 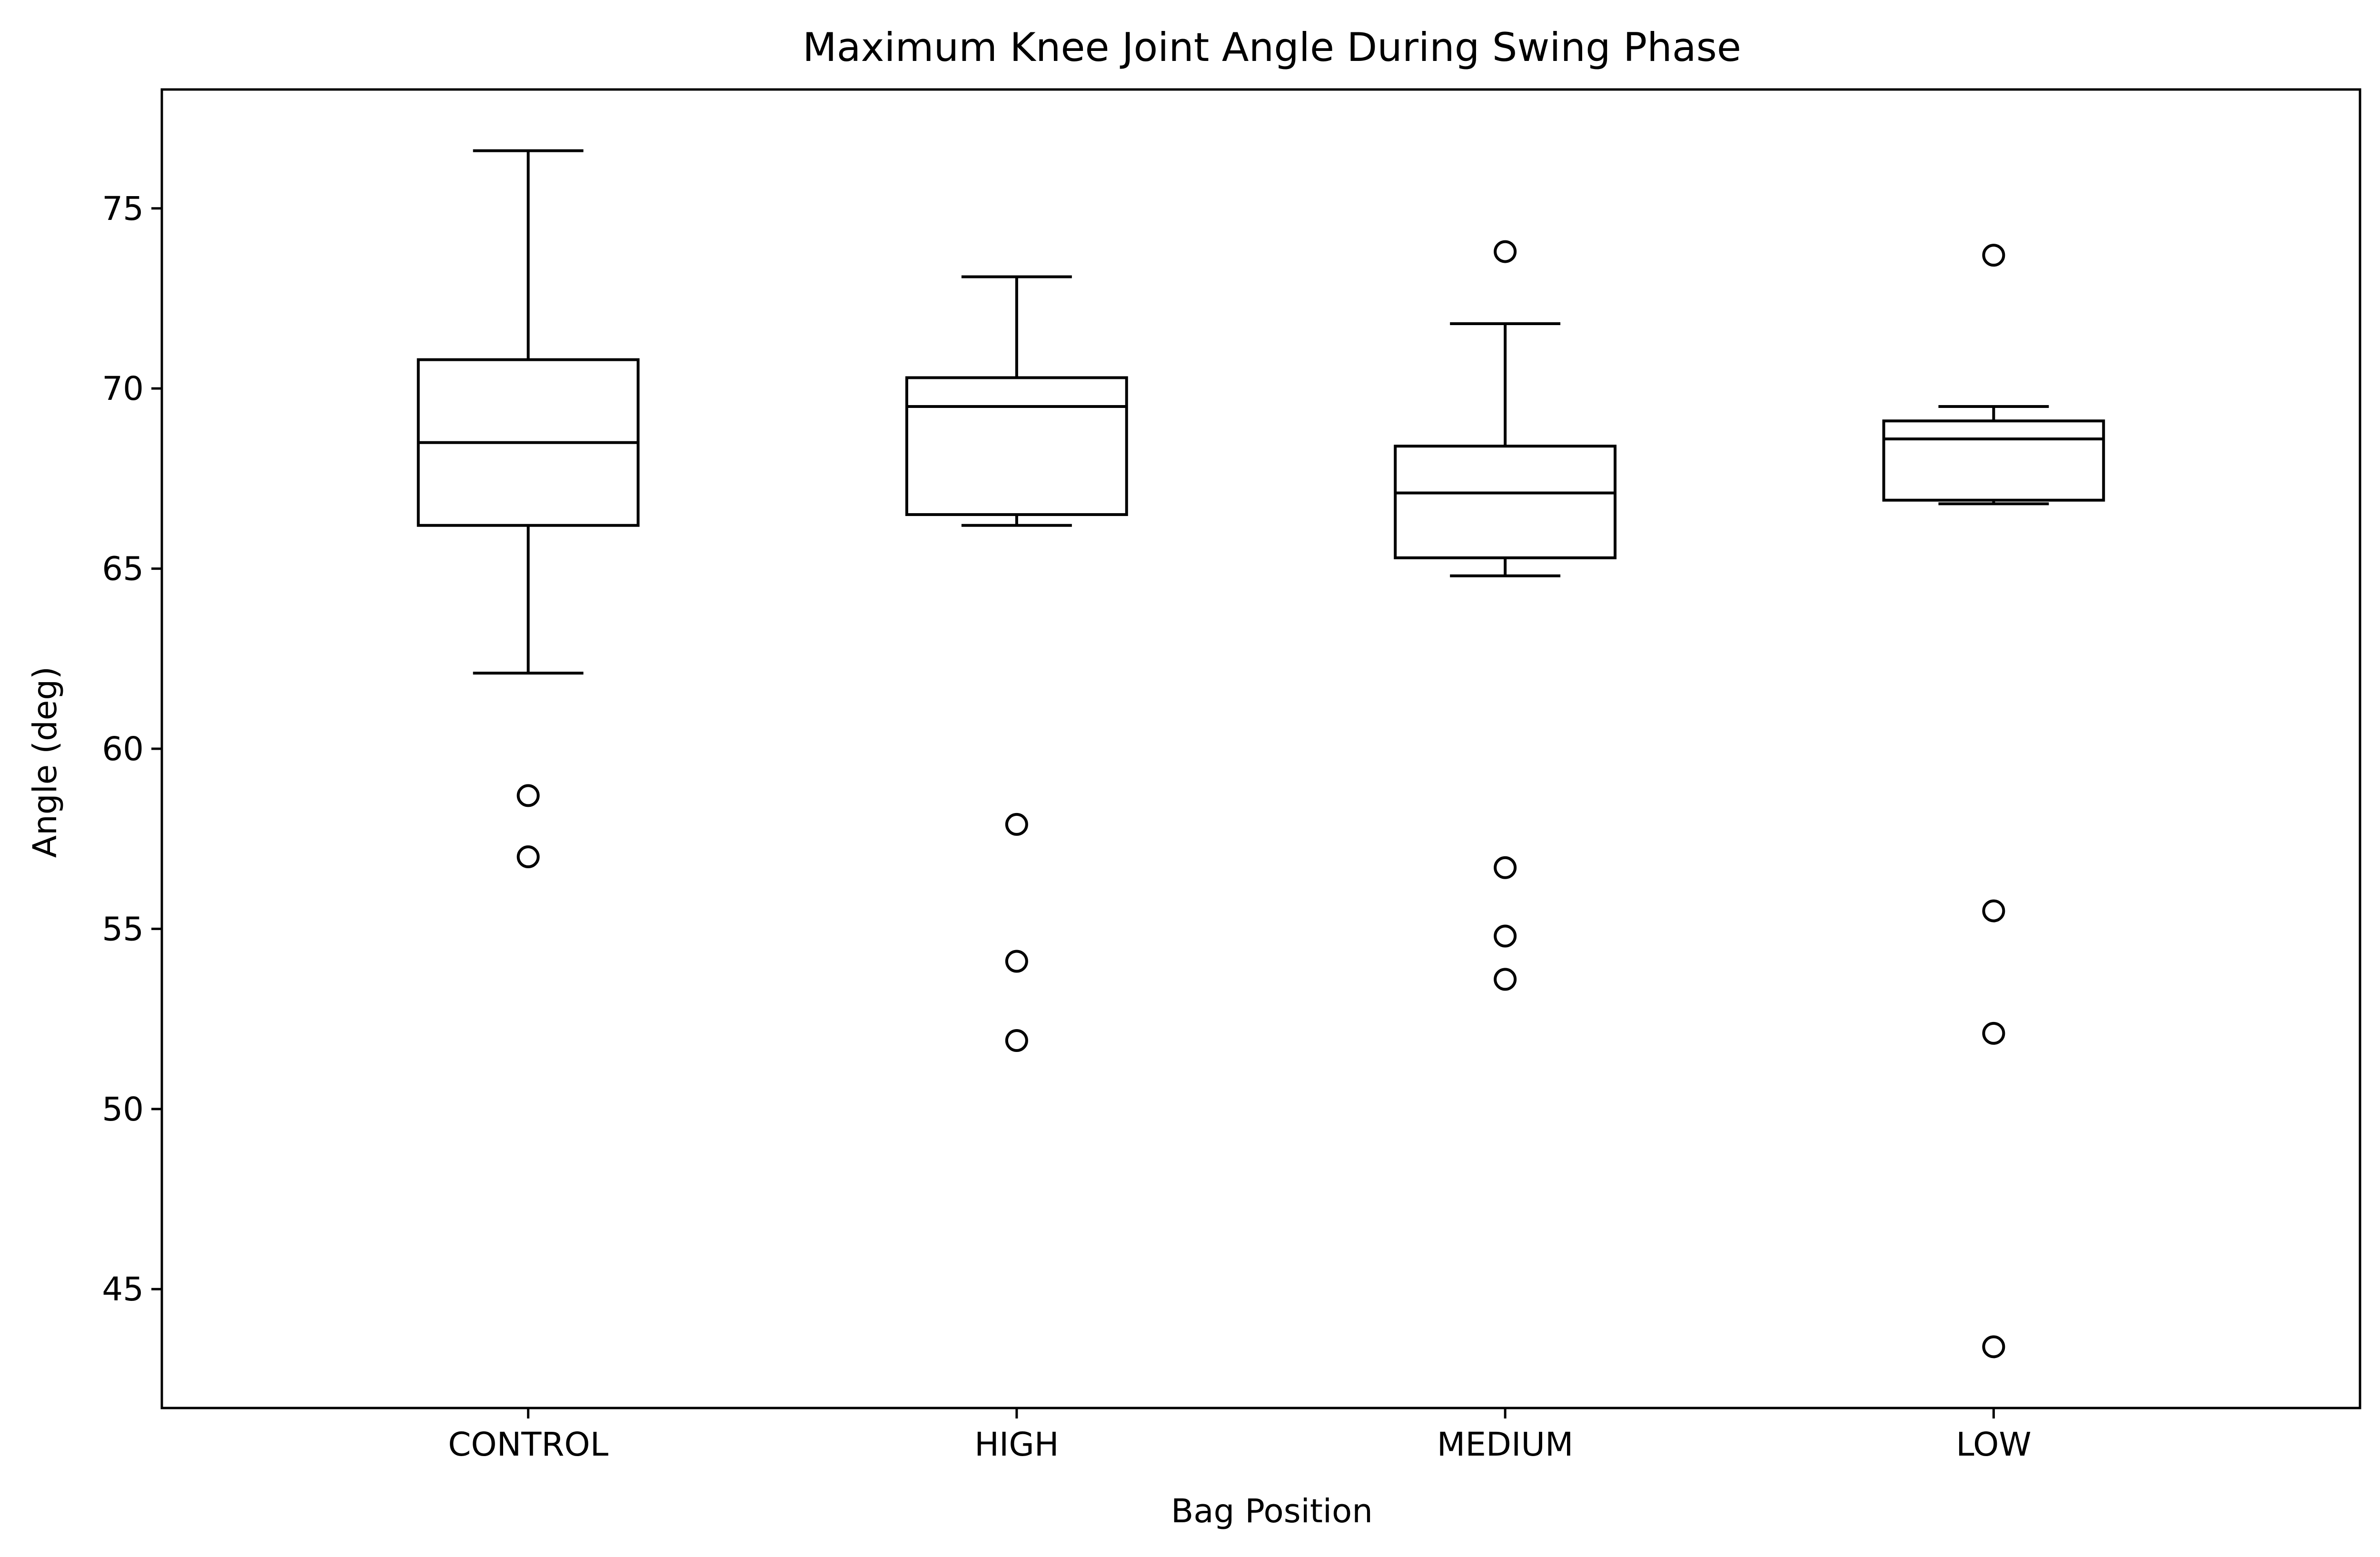 What do you see at coordinates (123, 1289) in the screenshot?
I see `y-tick-label: 45` at bounding box center [123, 1289].